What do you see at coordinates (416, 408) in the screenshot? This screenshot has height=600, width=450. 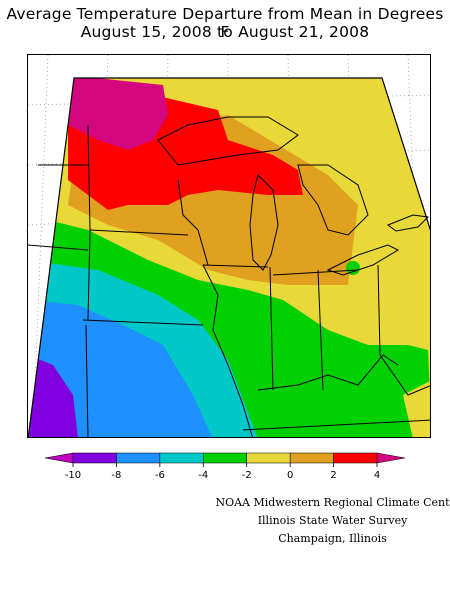 I see `band-spot-southeast` at bounding box center [416, 408].